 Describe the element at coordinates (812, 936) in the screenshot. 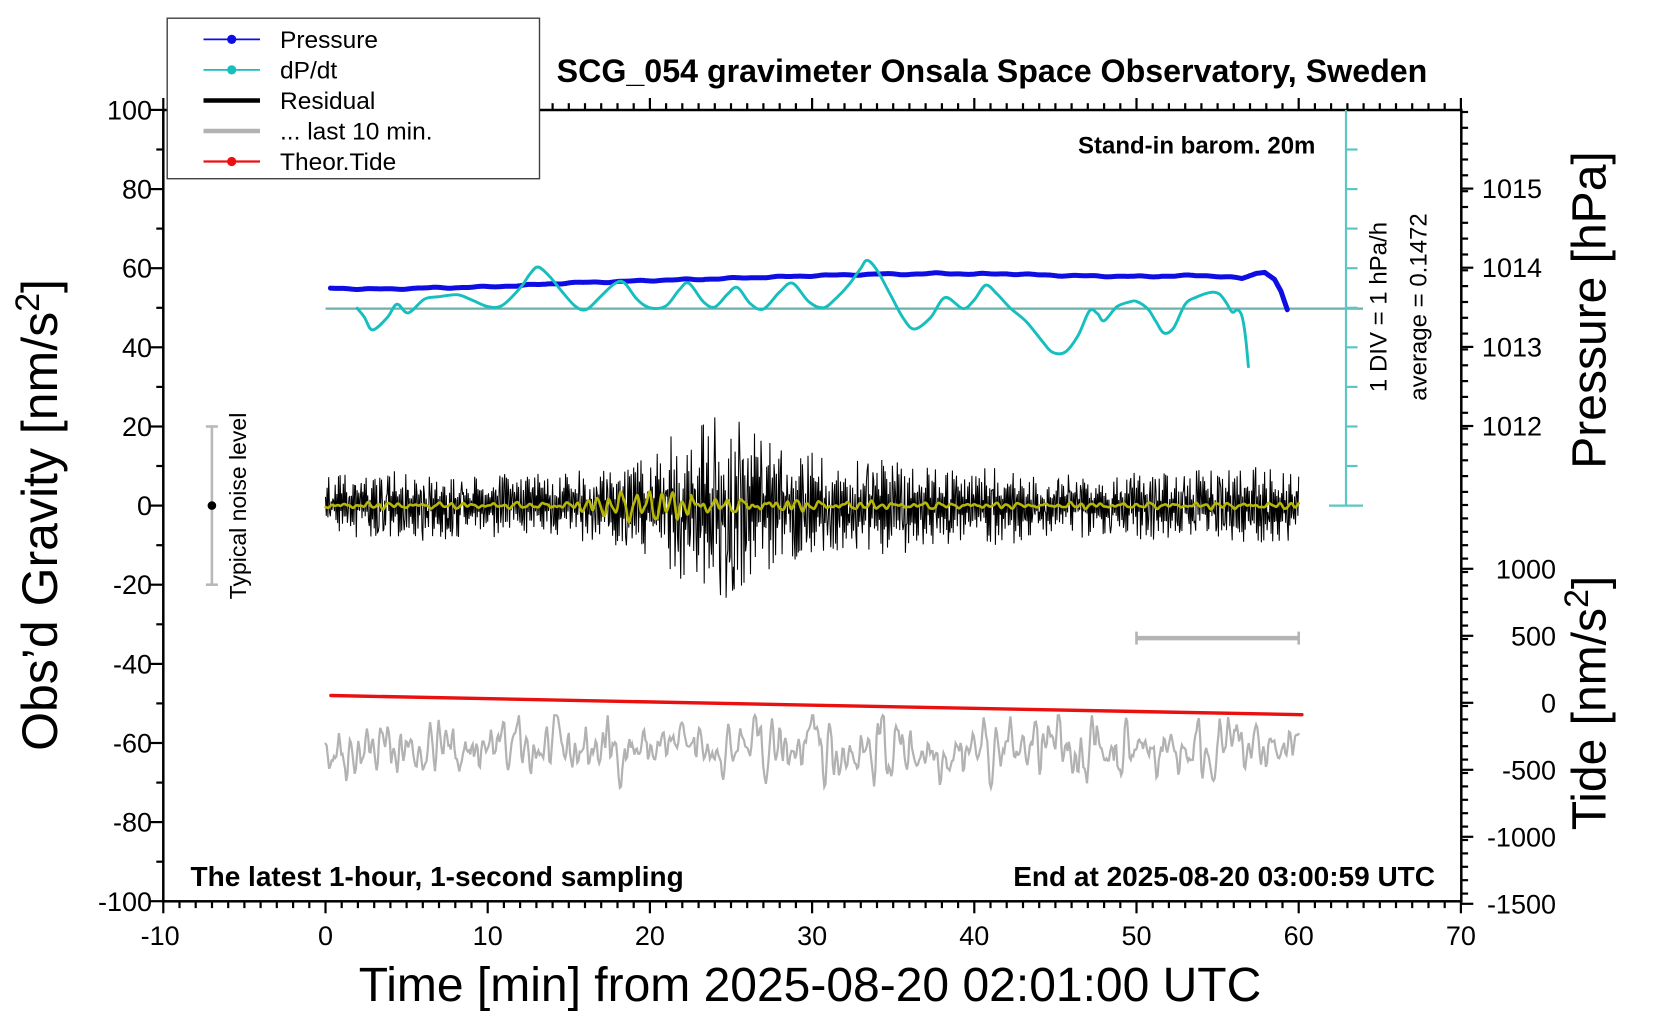

I see `svg-text: 30` at that location.